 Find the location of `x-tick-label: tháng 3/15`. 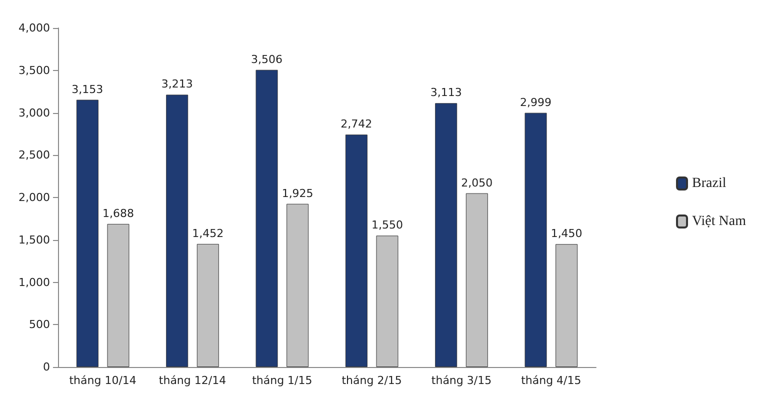

x-tick-label: tháng 3/15 is located at coordinates (461, 380).